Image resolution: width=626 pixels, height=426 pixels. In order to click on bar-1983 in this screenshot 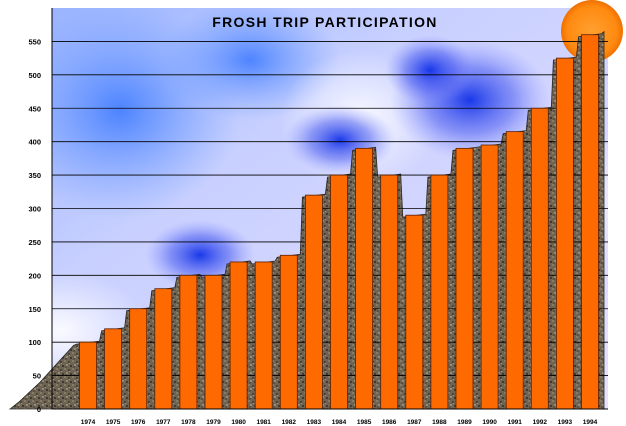, I will do `click(313, 302)`.